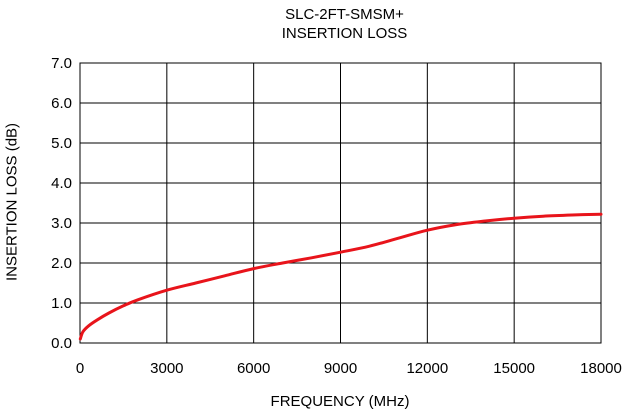  I want to click on y-tick-label: 7.0, so click(61, 63).